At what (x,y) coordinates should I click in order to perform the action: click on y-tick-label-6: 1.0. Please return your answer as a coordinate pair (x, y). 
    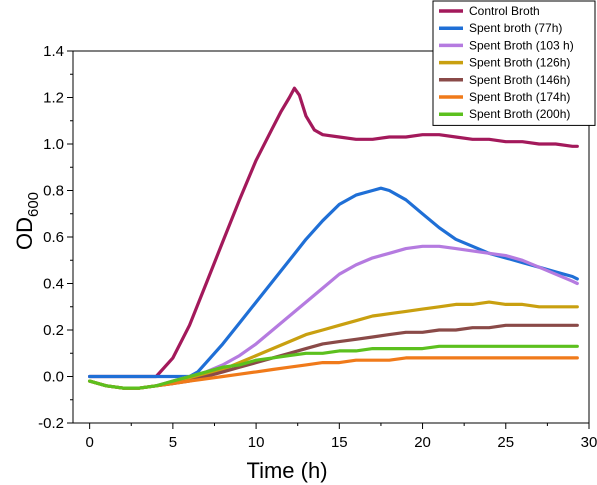
    Looking at the image, I should click on (53, 144).